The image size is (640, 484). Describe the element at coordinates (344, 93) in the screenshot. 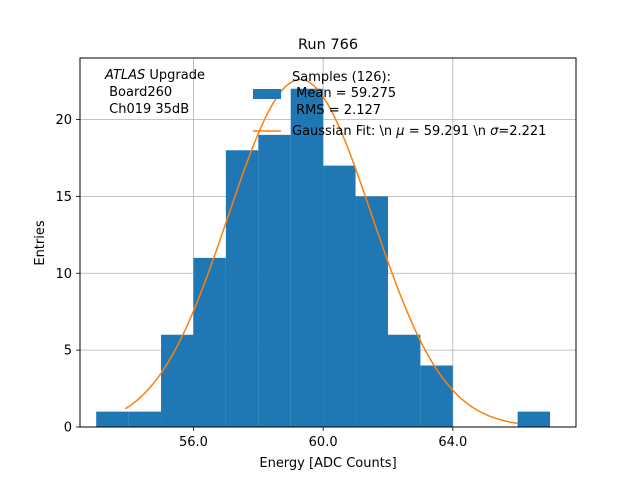

I see `legend-hist-line-2: Mean = 59.275` at that location.